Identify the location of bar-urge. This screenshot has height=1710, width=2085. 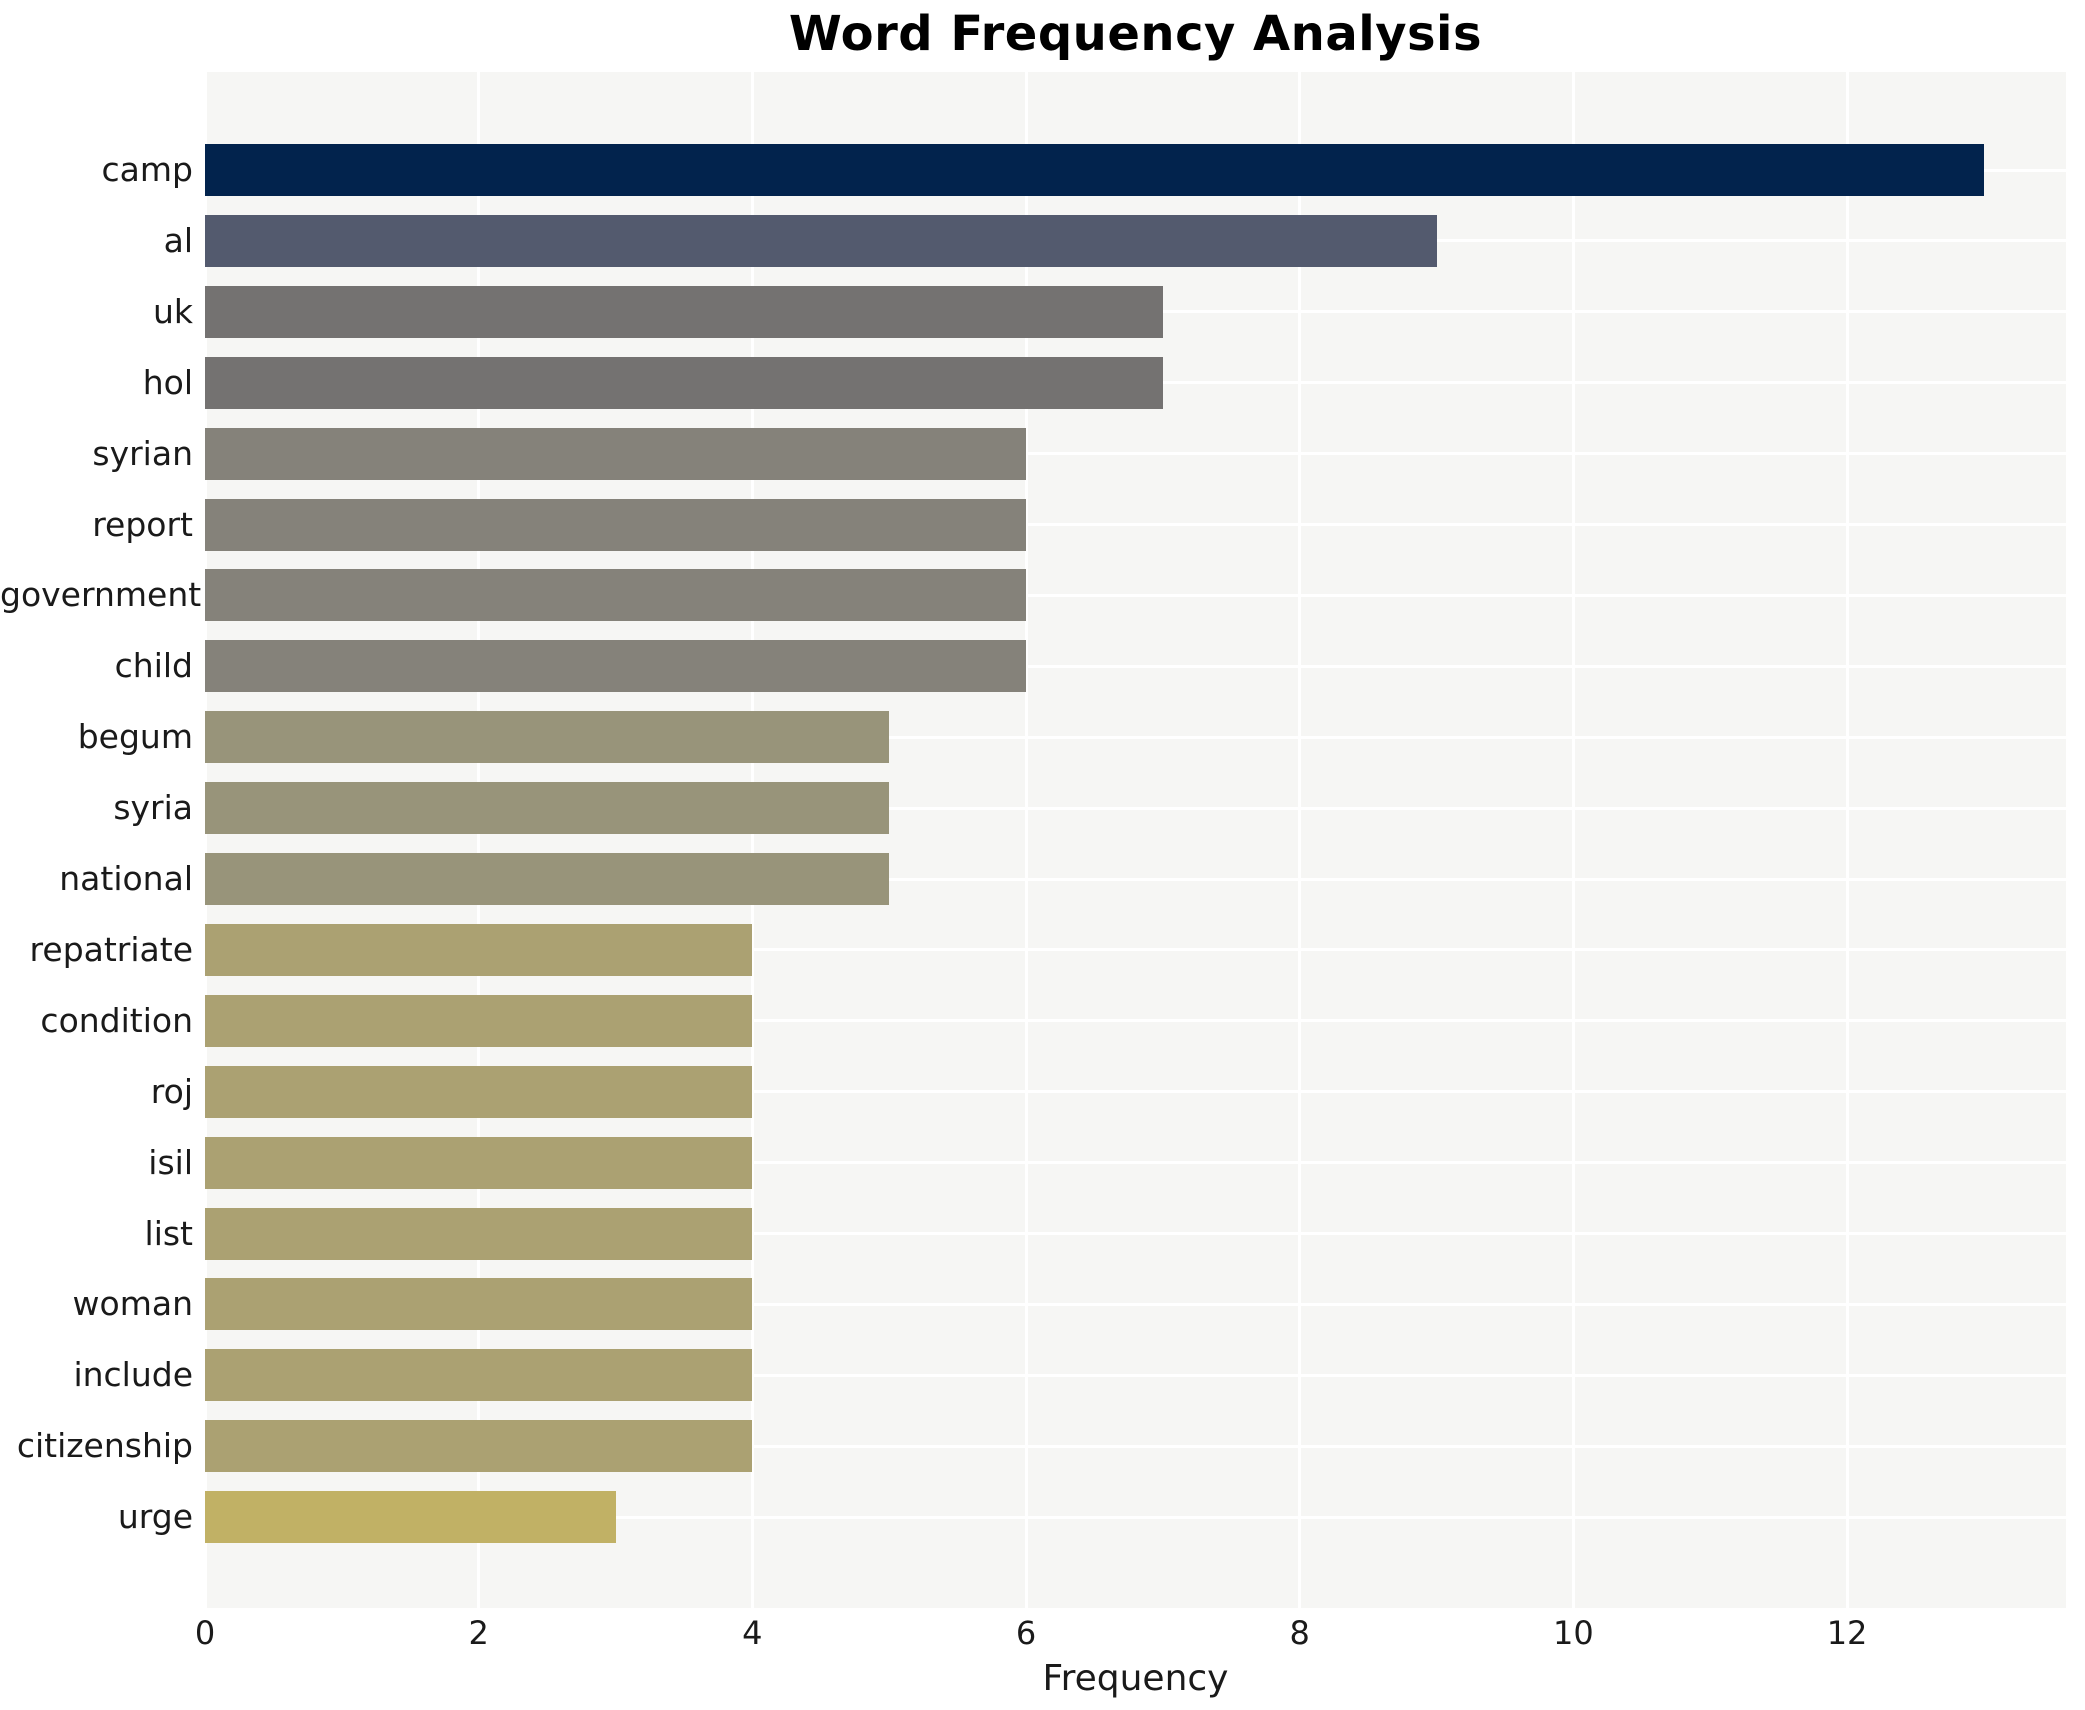
(410, 1517).